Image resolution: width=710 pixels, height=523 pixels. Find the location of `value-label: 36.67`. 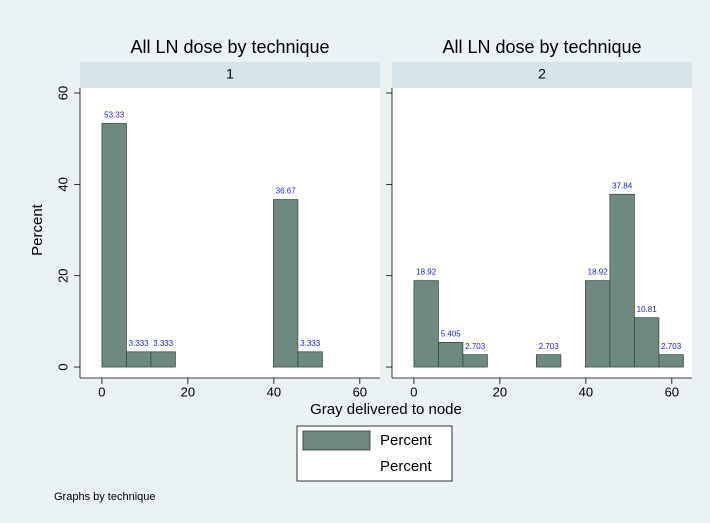

value-label: 36.67 is located at coordinates (286, 191).